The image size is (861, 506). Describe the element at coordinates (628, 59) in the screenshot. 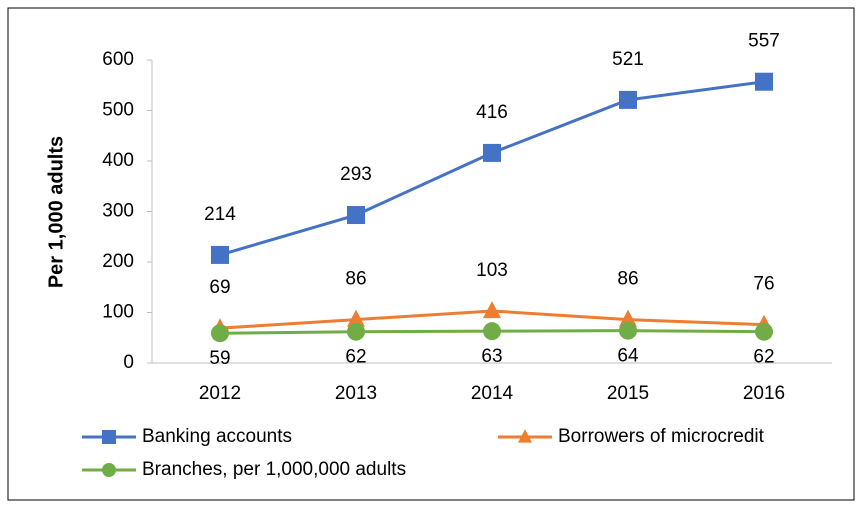

I see `data-label: 521` at that location.